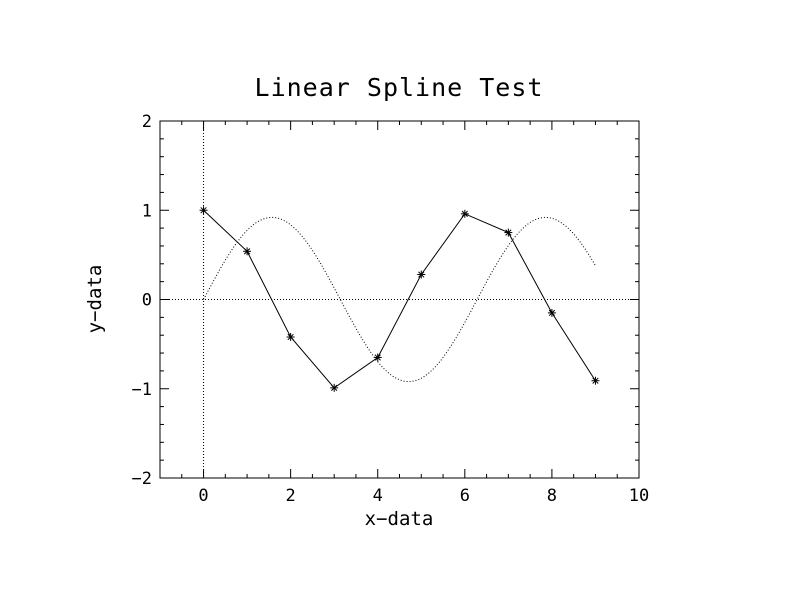  Describe the element at coordinates (639, 496) in the screenshot. I see `x-tick-label: 10` at that location.